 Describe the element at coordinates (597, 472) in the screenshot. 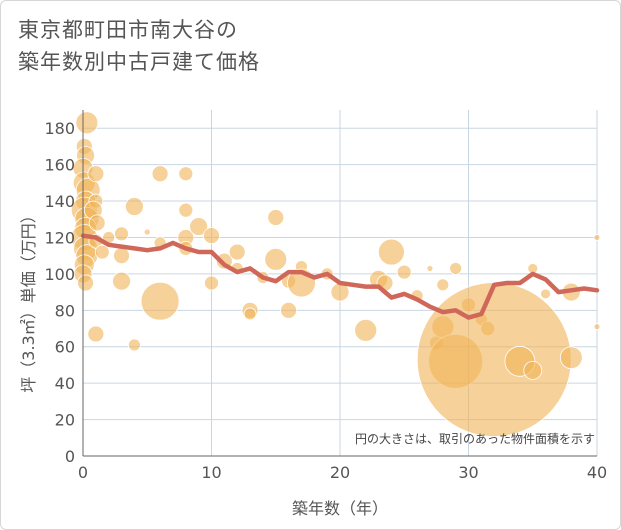

I see `x-tick-label: 40` at that location.